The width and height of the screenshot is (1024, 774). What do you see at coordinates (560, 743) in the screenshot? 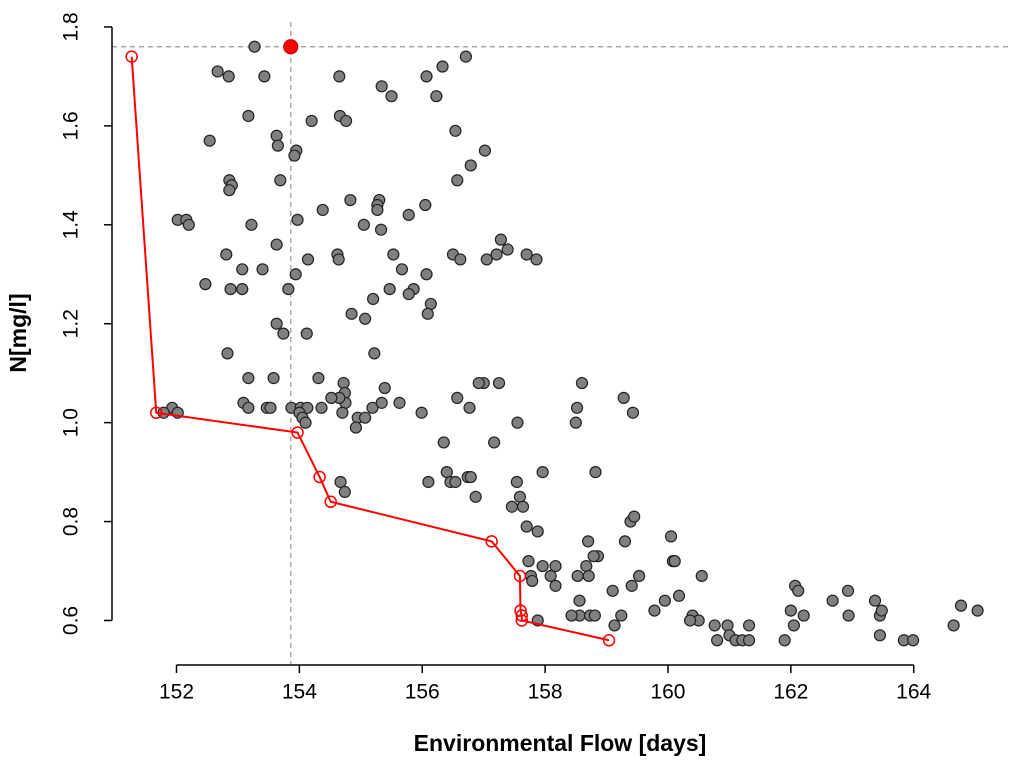
I see `x-axis-label: Environmental Flow [days]` at bounding box center [560, 743].